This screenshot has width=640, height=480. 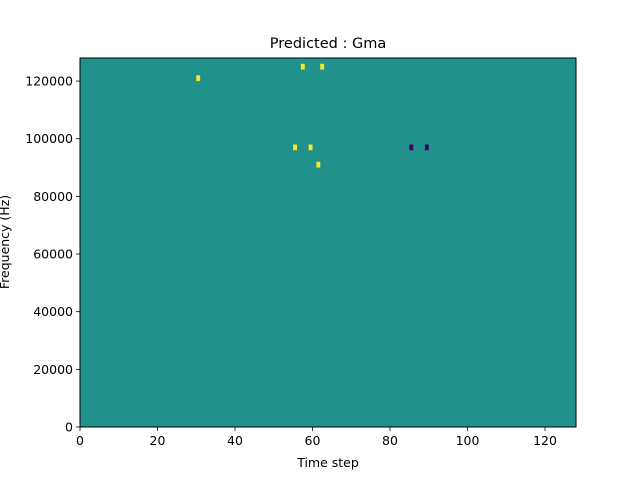 What do you see at coordinates (69, 427) in the screenshot?
I see `y-tick-label: 0` at bounding box center [69, 427].